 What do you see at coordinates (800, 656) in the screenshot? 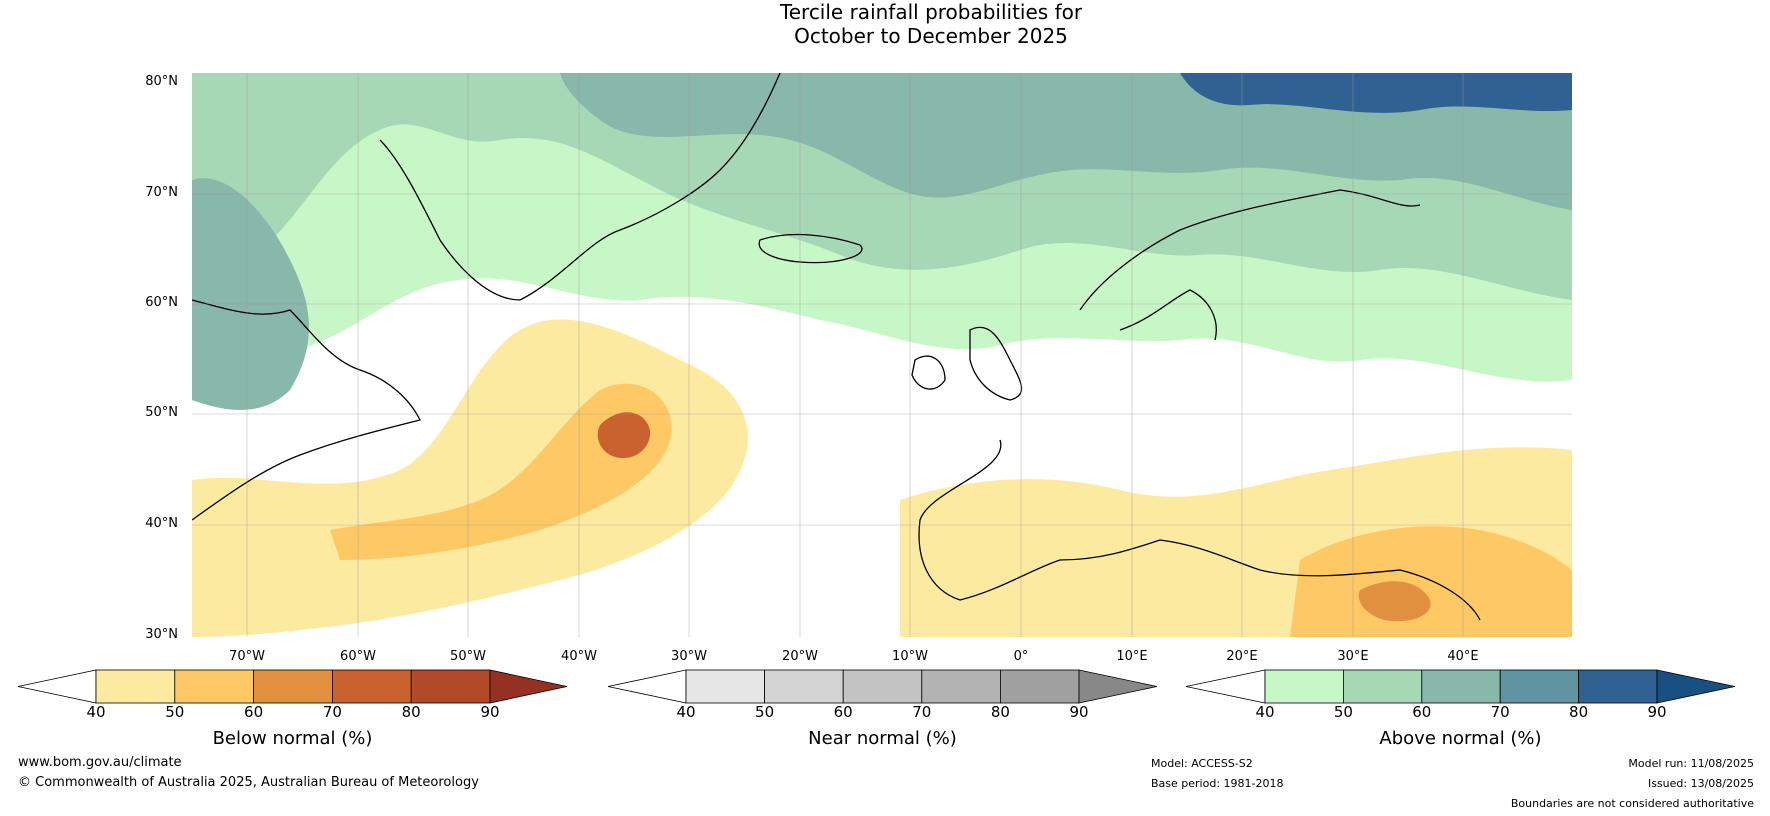
I see `lon-label-20w: 20°W` at bounding box center [800, 656].